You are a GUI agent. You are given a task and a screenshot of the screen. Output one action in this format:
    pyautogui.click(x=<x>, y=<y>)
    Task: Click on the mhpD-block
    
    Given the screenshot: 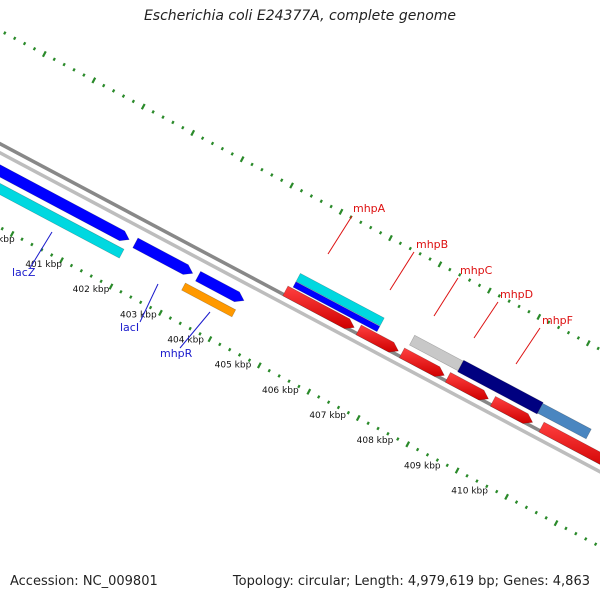 What is the action you would take?
    pyautogui.click(x=466, y=386)
    